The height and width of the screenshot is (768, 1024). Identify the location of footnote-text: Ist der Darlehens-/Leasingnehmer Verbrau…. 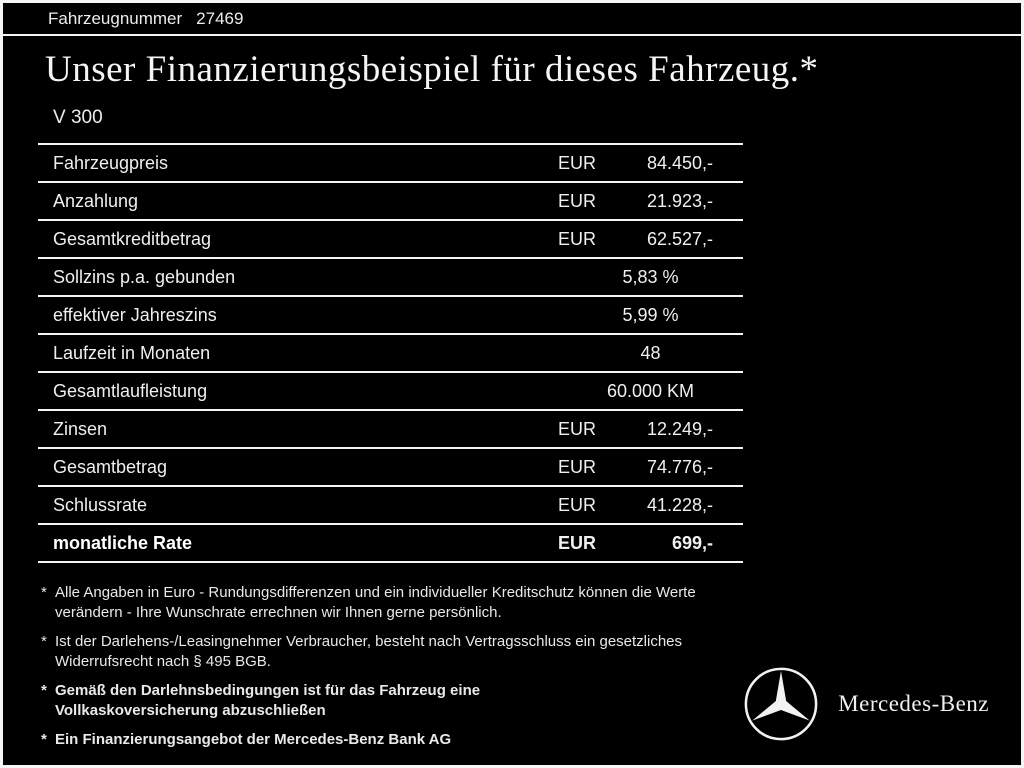
(369, 651).